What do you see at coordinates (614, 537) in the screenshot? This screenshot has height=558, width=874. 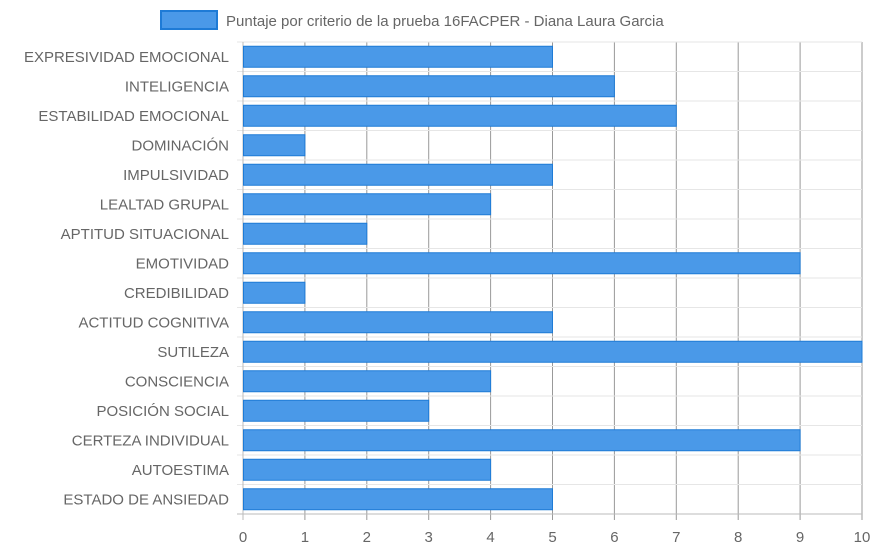 I see `x-tick-label: 6` at bounding box center [614, 537].